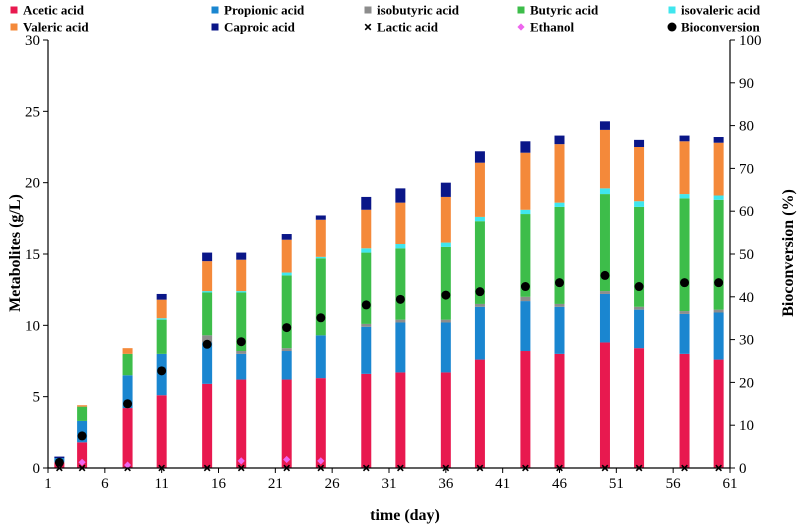  Describe the element at coordinates (54, 10) in the screenshot. I see `legend-label-acetic: Acetic acid` at that location.